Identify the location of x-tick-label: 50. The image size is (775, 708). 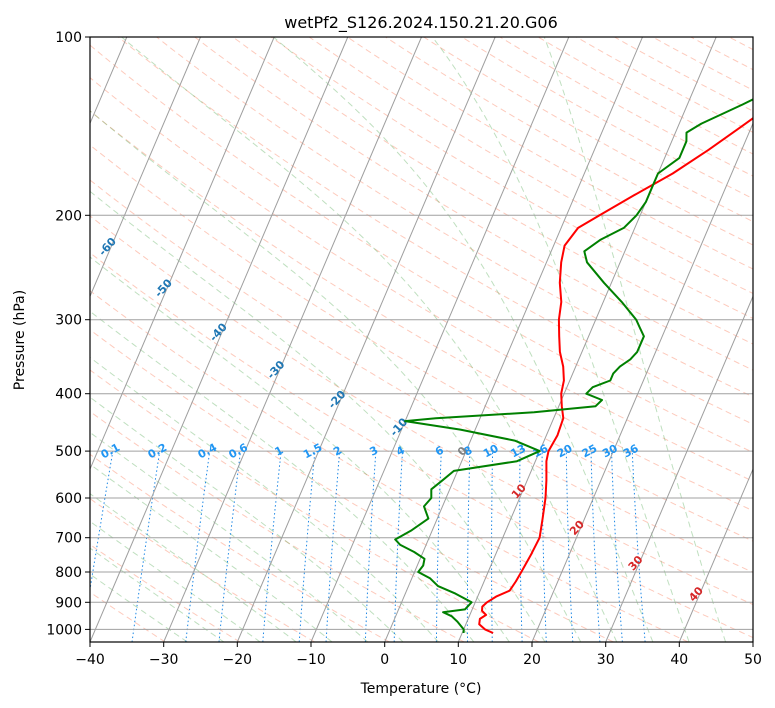
(753, 660).